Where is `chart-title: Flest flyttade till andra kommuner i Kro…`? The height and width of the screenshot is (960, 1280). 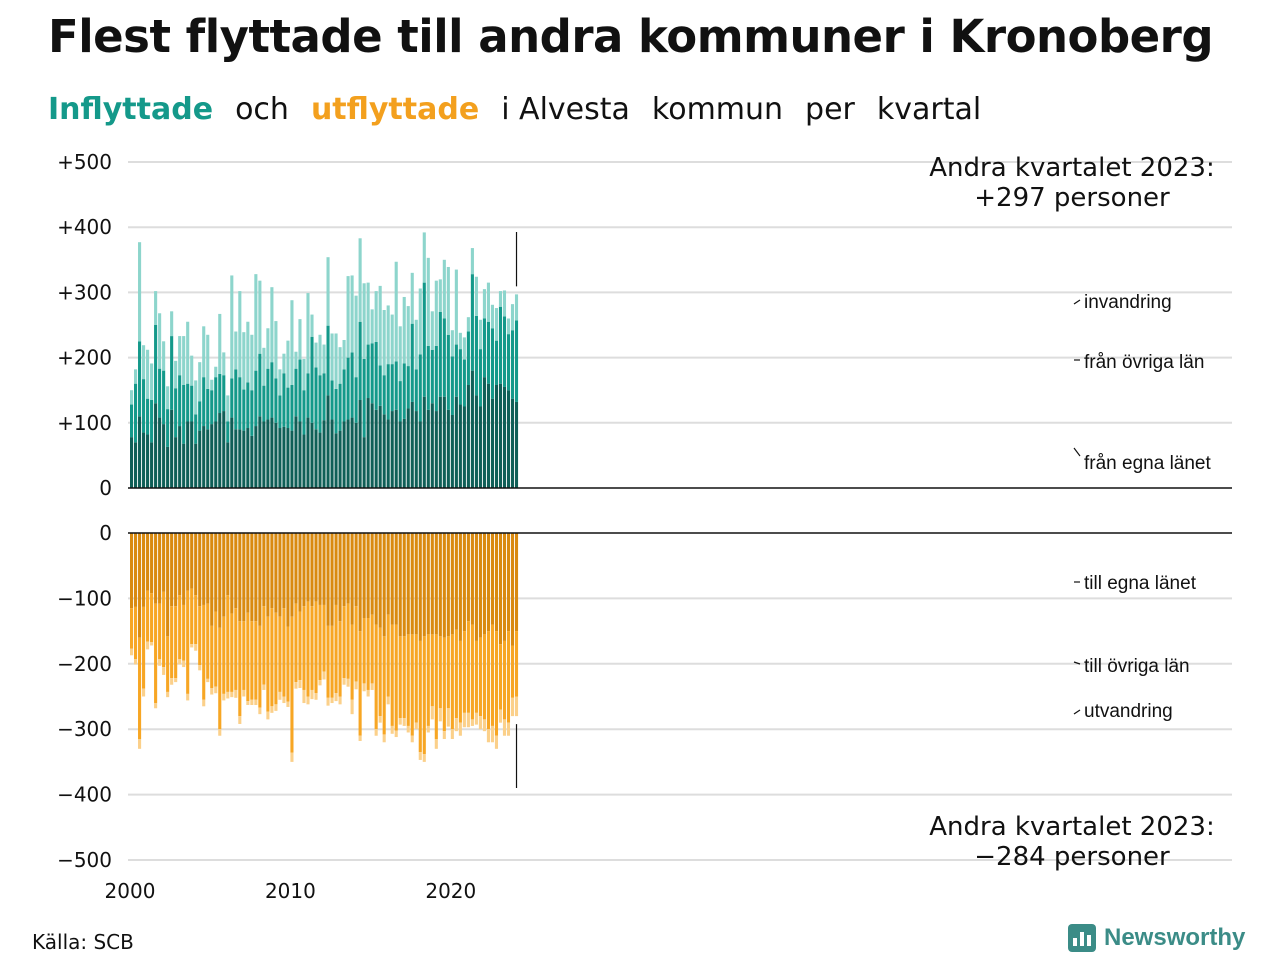
chart-title: Flest flyttade till andra kommuner i Kro… is located at coordinates (631, 36).